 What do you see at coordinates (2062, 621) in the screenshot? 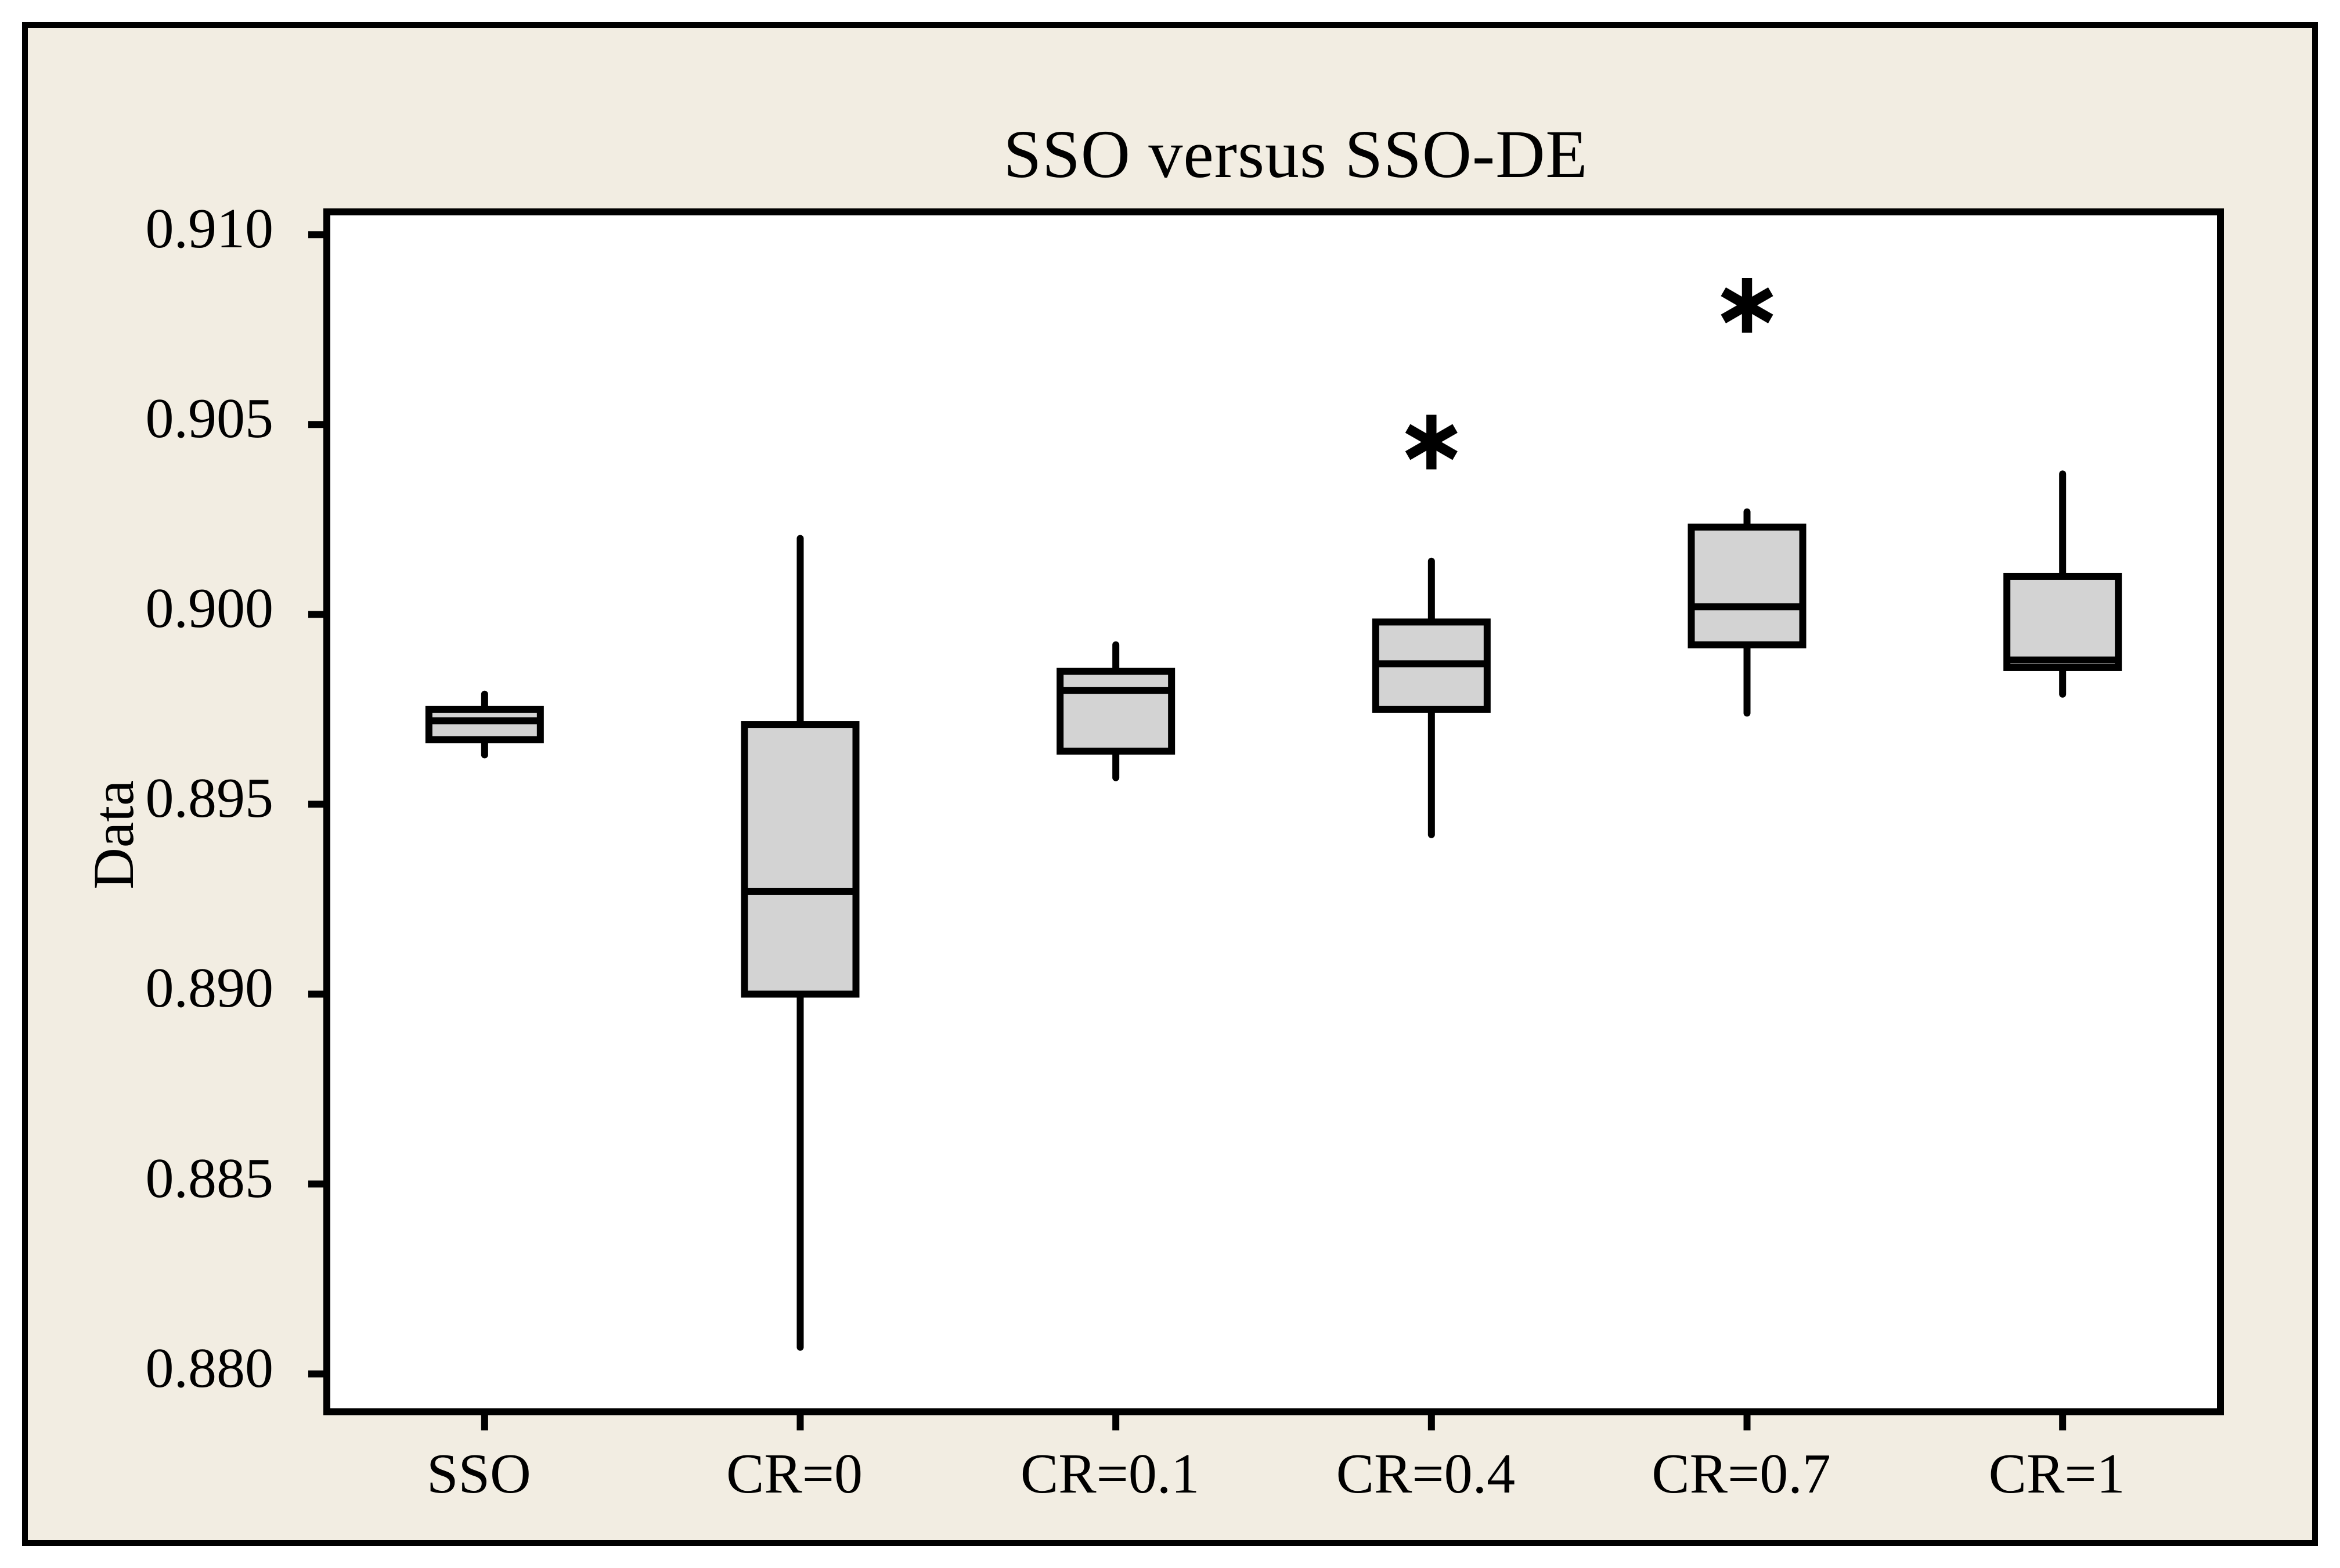
I see `boxplot-cr-1-box` at bounding box center [2062, 621].